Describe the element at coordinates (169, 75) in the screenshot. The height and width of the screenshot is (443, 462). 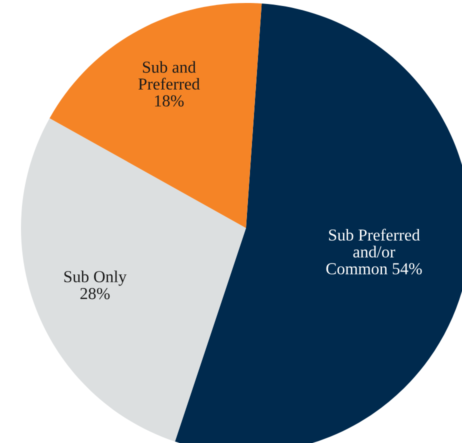
I see `slice-label: Sub and Preferred` at that location.